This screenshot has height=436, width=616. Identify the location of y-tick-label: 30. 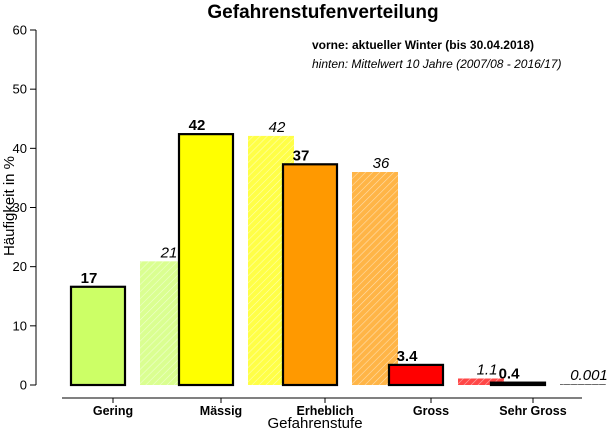
(20, 207).